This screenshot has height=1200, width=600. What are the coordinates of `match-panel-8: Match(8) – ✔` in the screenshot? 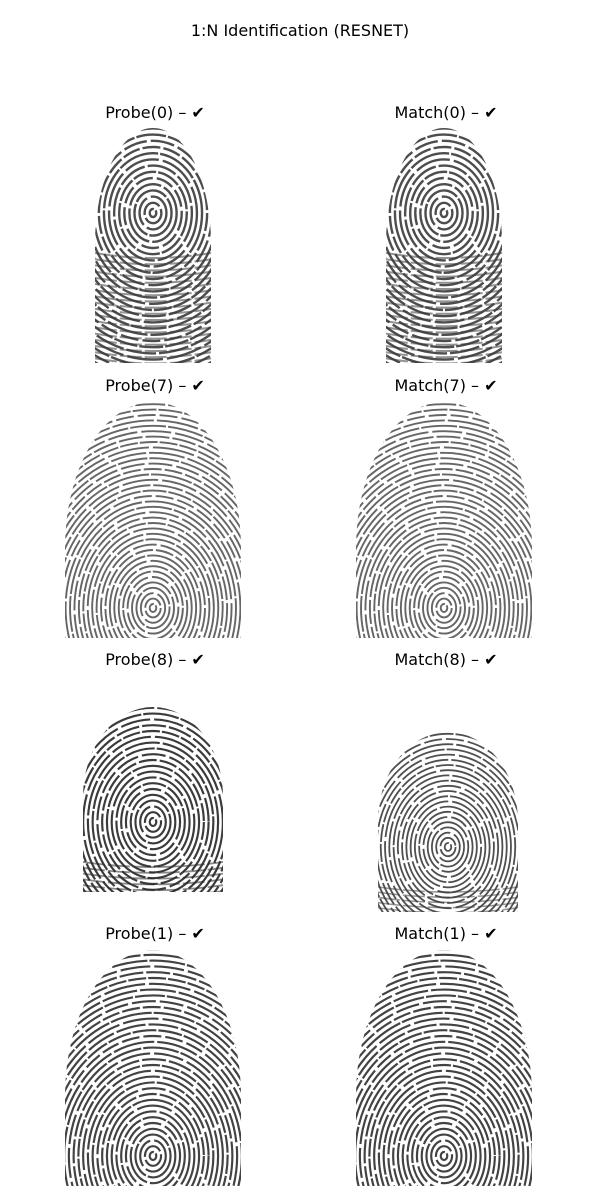 It's located at (446, 782).